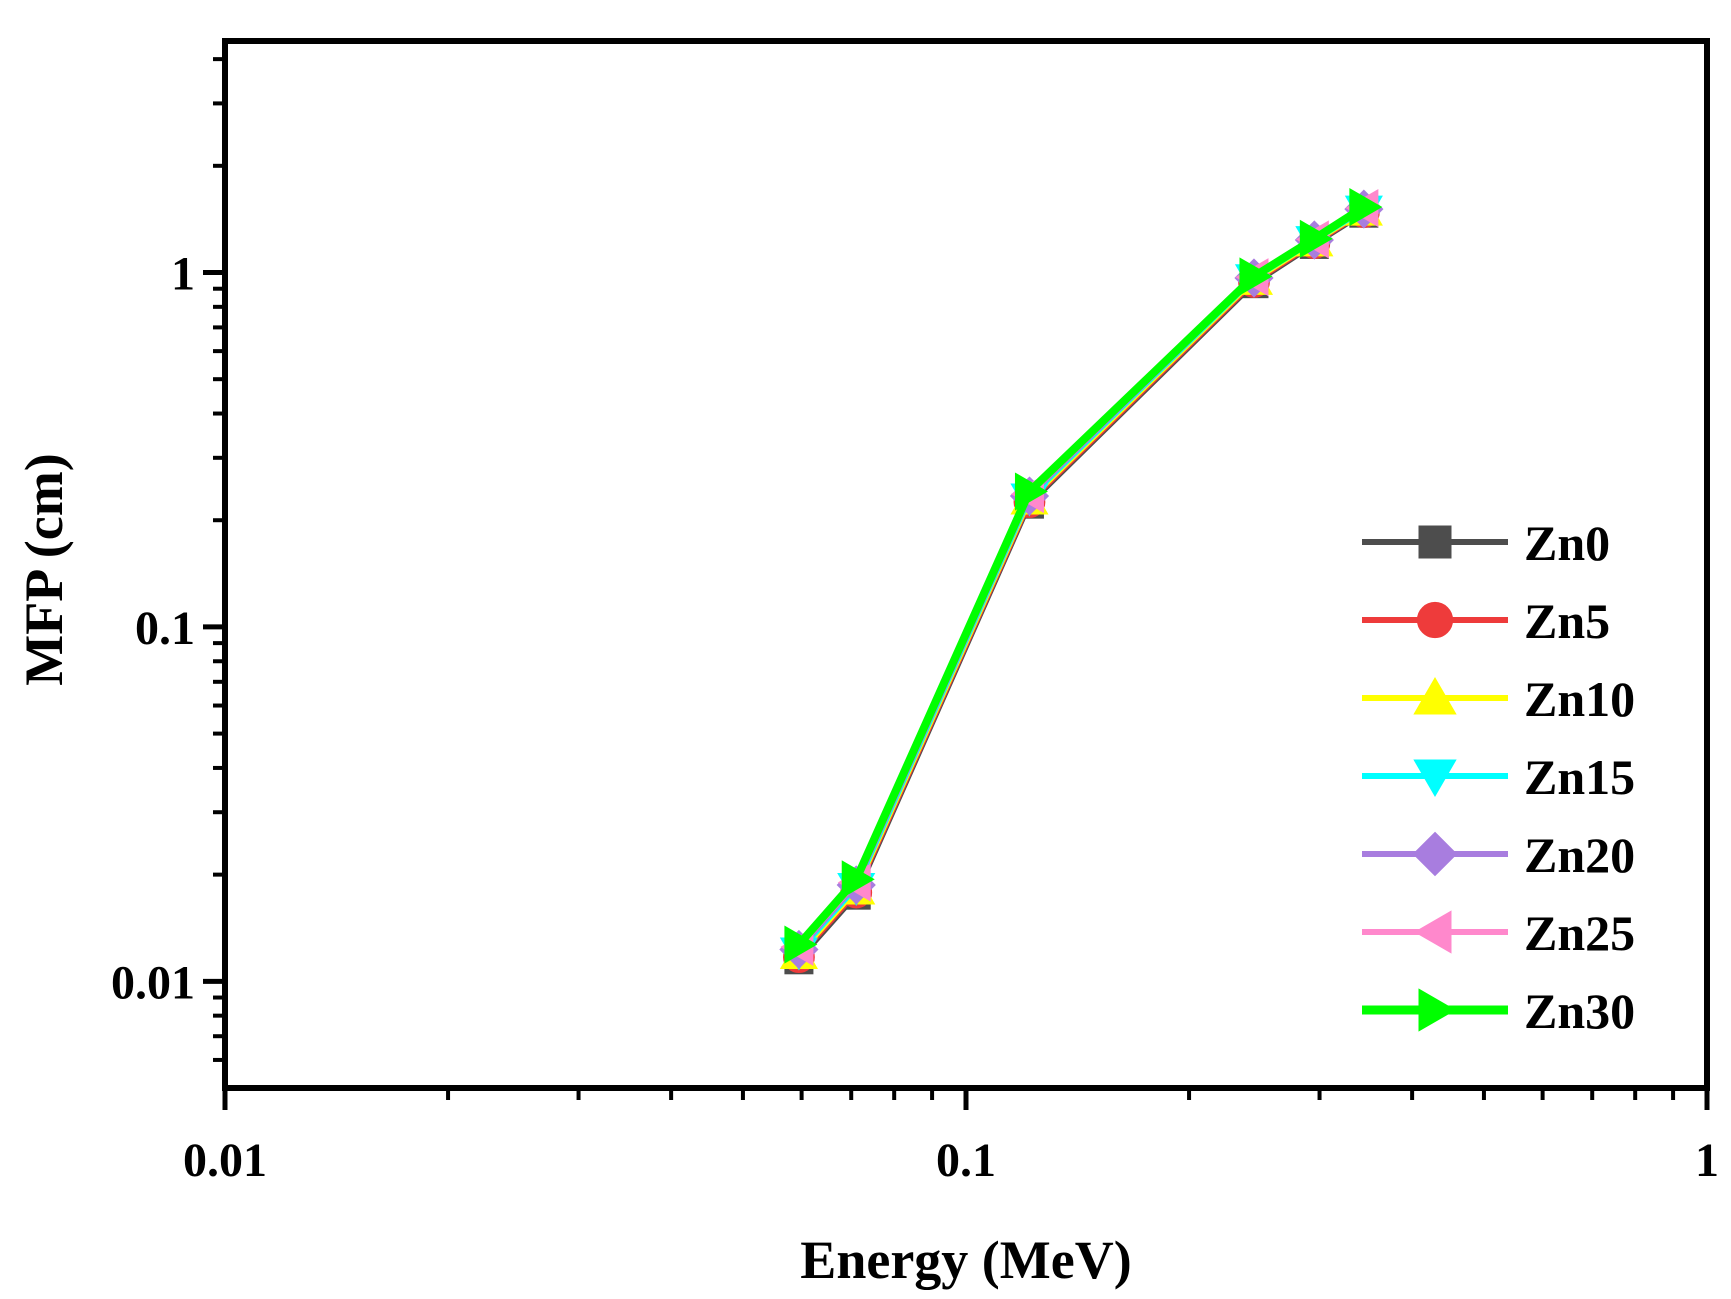 This screenshot has width=1731, height=1299. Describe the element at coordinates (1579, 777) in the screenshot. I see `legend-label: Zn15` at that location.